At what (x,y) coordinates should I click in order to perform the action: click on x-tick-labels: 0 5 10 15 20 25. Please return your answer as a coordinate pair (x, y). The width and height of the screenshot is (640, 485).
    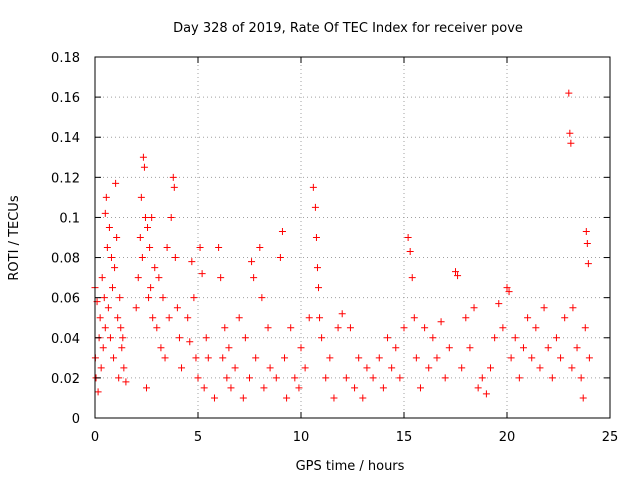
    Looking at the image, I should click on (354, 437).